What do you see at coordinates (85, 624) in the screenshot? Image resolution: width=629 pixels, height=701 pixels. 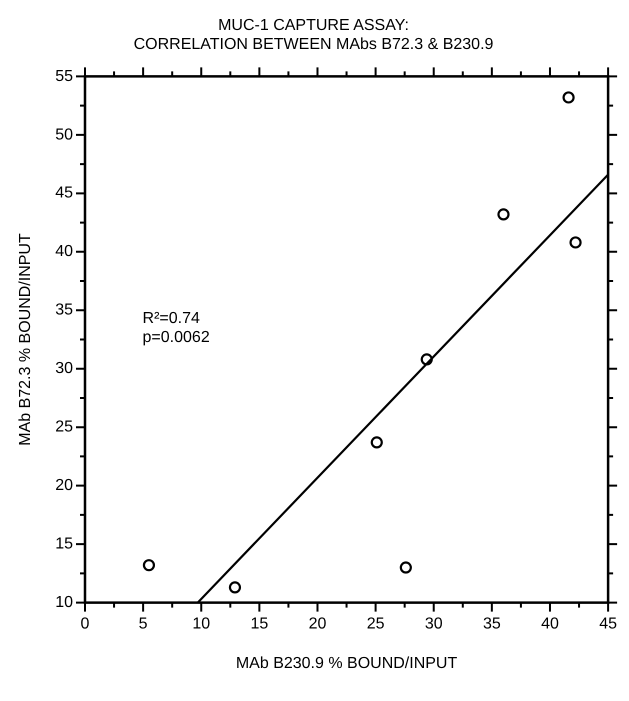 I see `x-tick-label: 0` at bounding box center [85, 624].